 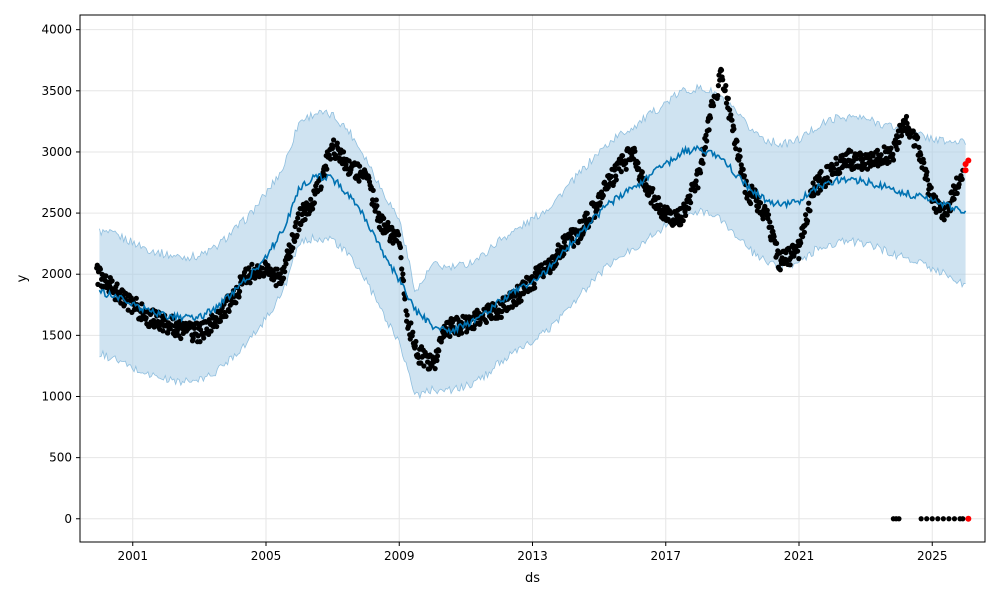 What do you see at coordinates (965, 170) in the screenshot?
I see `highlighted-point` at bounding box center [965, 170].